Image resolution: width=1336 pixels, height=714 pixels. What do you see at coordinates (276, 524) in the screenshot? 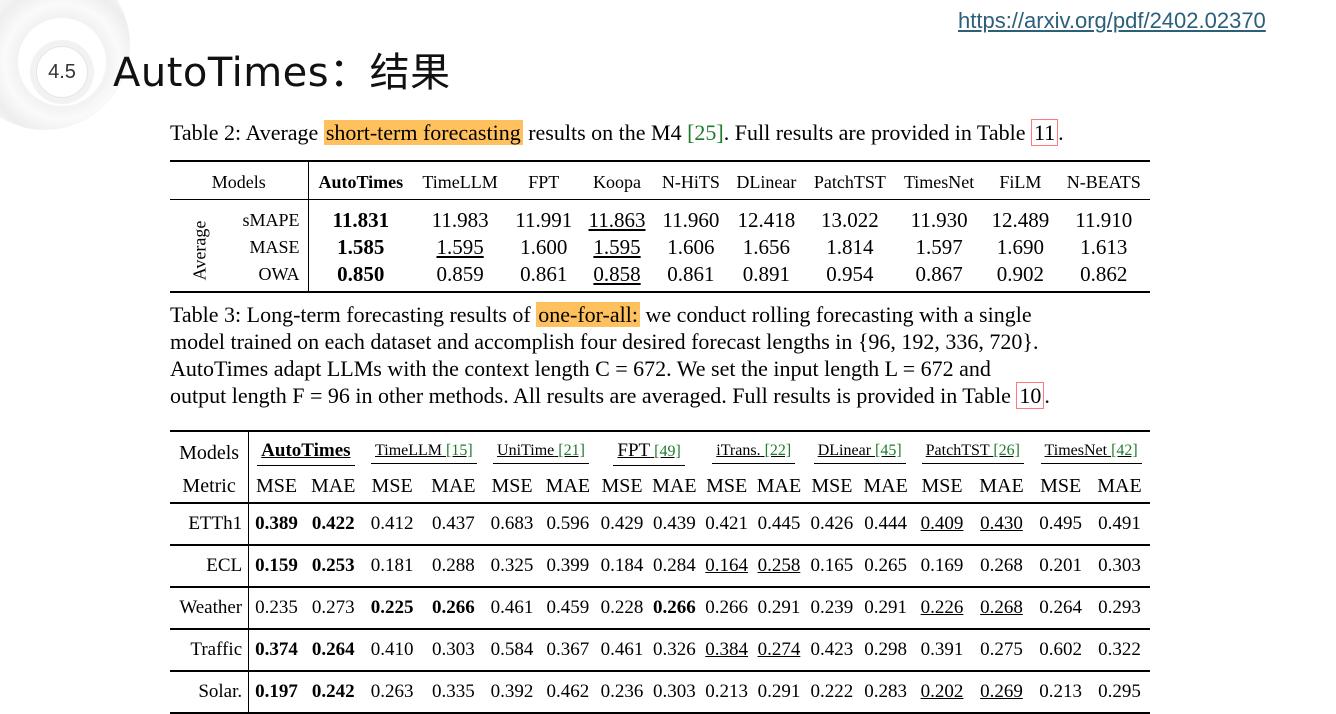
I see `table-cell: 0.389` at bounding box center [276, 524].